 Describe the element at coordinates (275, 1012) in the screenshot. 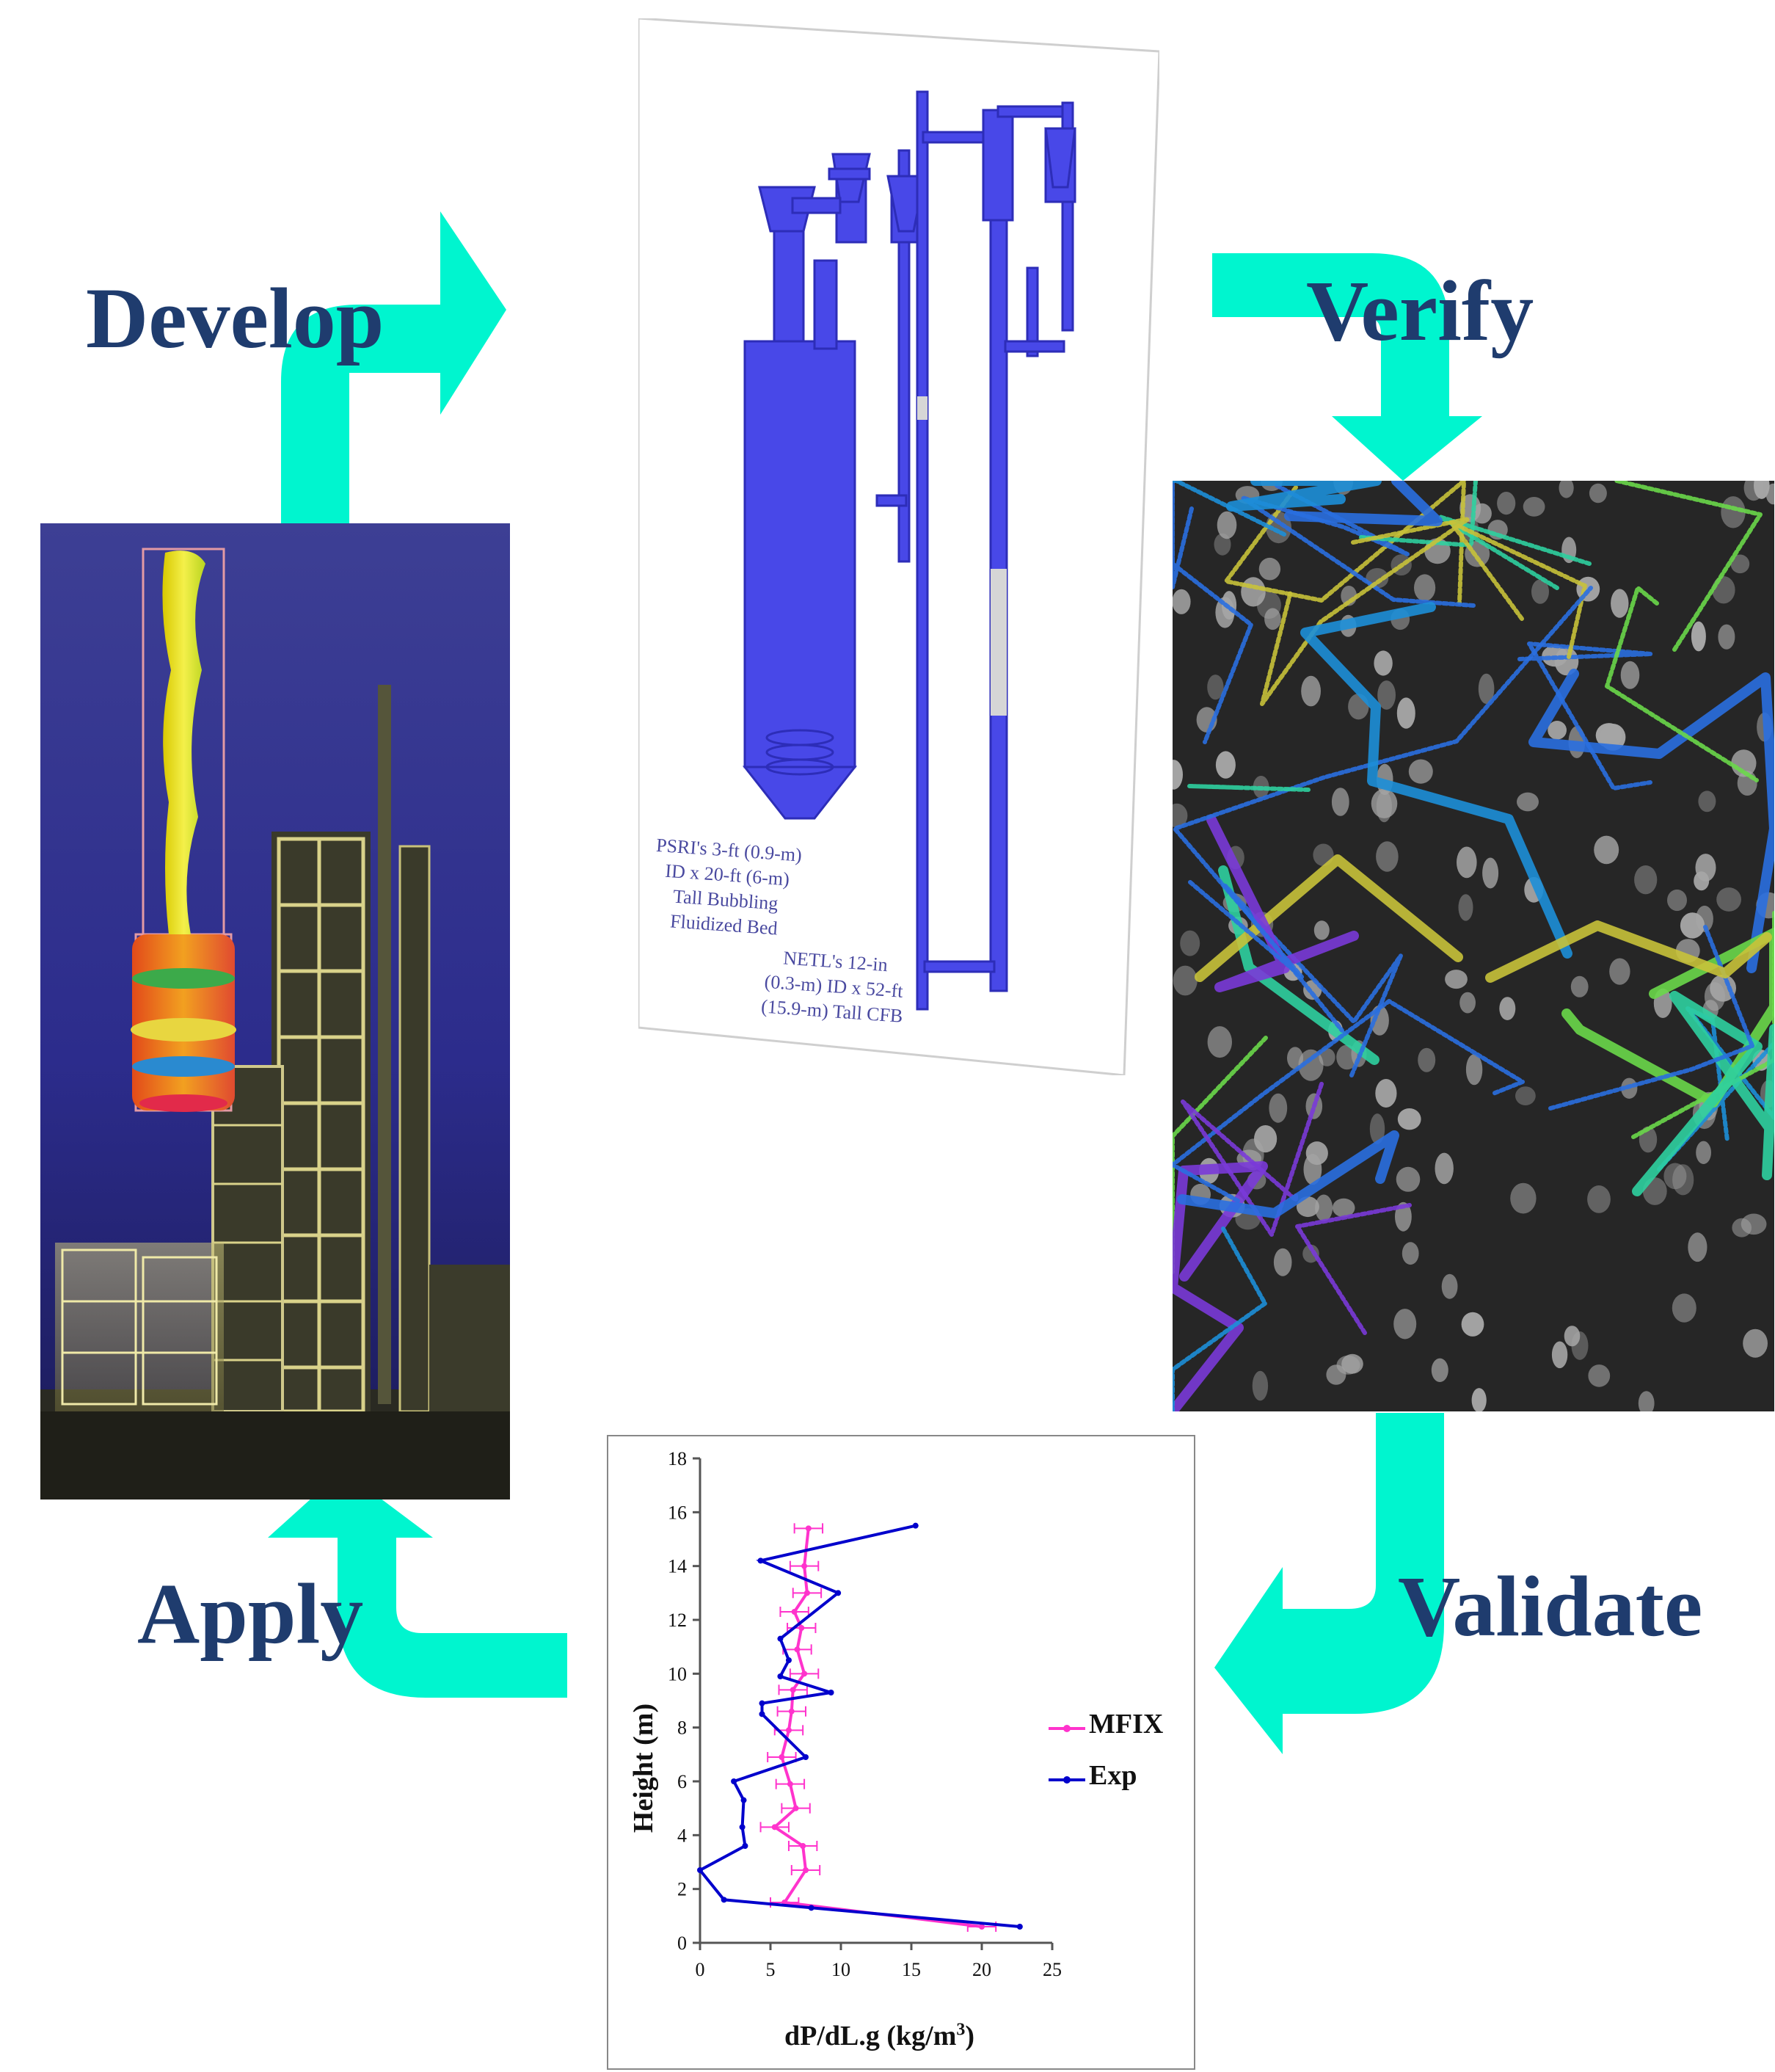

I see `refinery-photo` at that location.